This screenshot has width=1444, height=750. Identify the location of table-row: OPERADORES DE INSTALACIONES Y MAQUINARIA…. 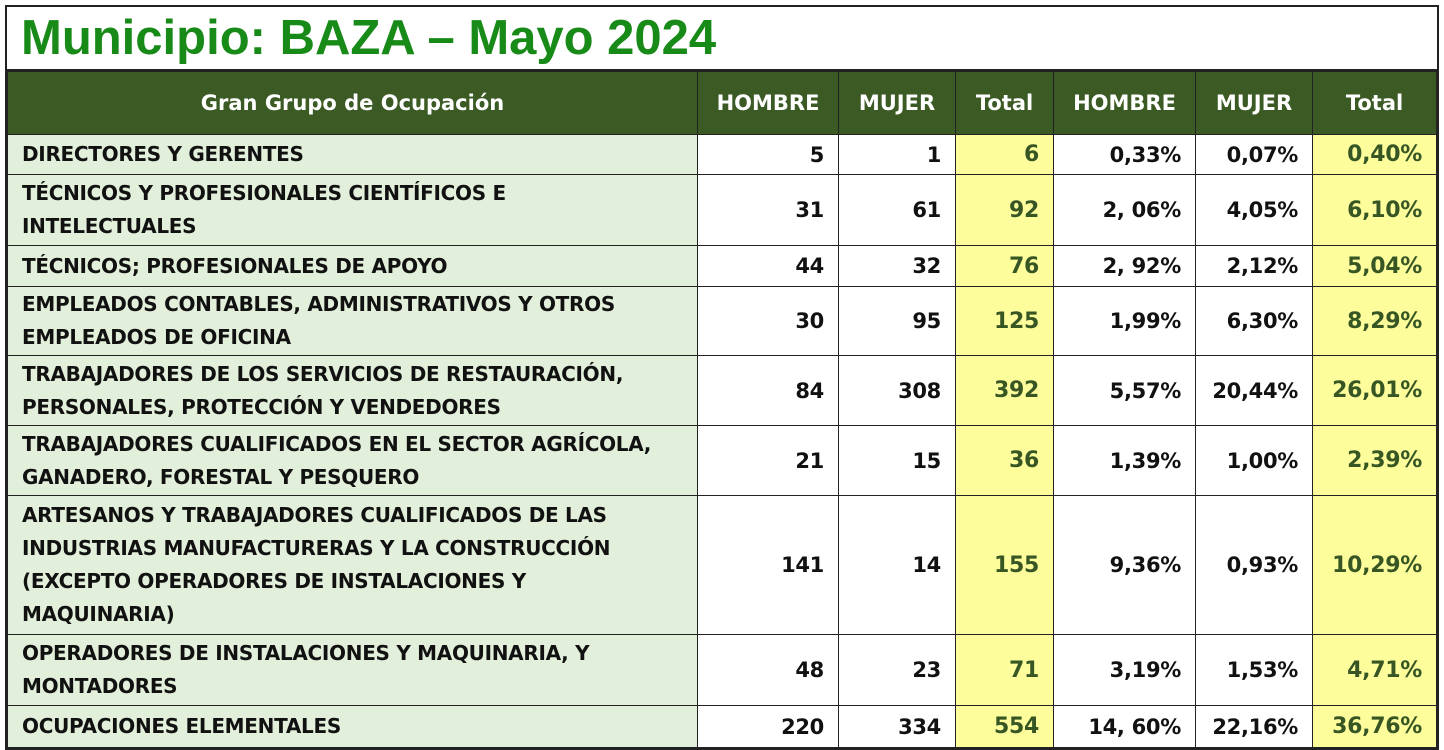
(722, 670).